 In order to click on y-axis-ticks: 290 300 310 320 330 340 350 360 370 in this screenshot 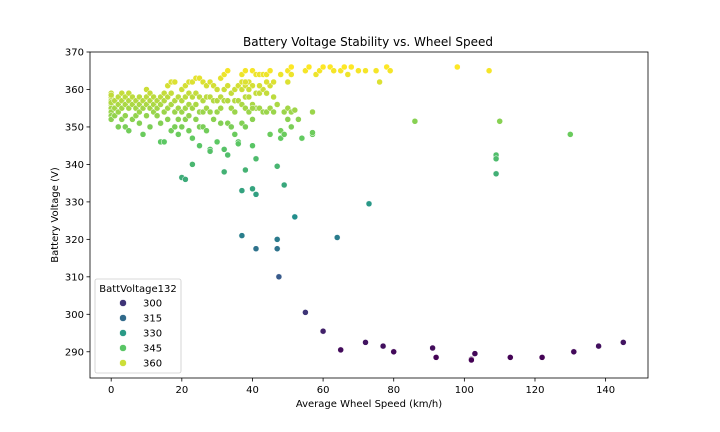, I will do `click(77, 203)`.